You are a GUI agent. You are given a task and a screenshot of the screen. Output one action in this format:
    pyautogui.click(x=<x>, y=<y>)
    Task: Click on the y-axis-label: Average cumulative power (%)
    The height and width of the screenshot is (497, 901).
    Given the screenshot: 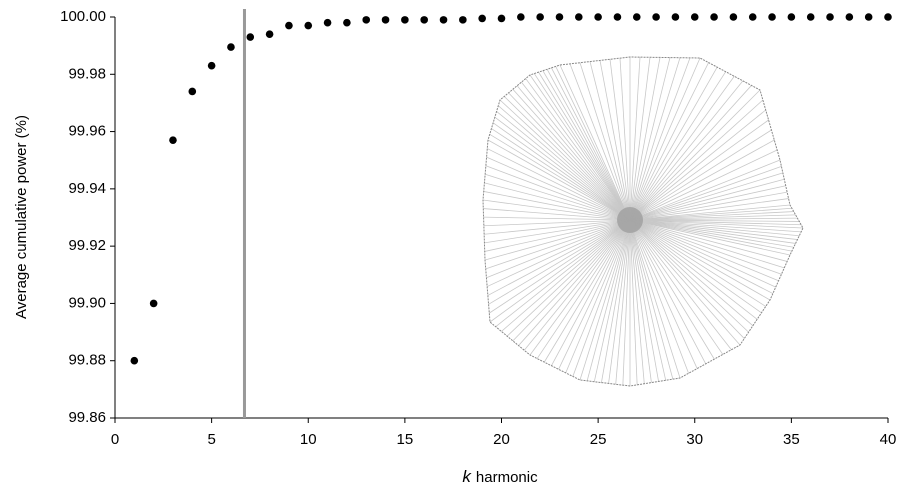 What is the action you would take?
    pyautogui.click(x=21, y=217)
    